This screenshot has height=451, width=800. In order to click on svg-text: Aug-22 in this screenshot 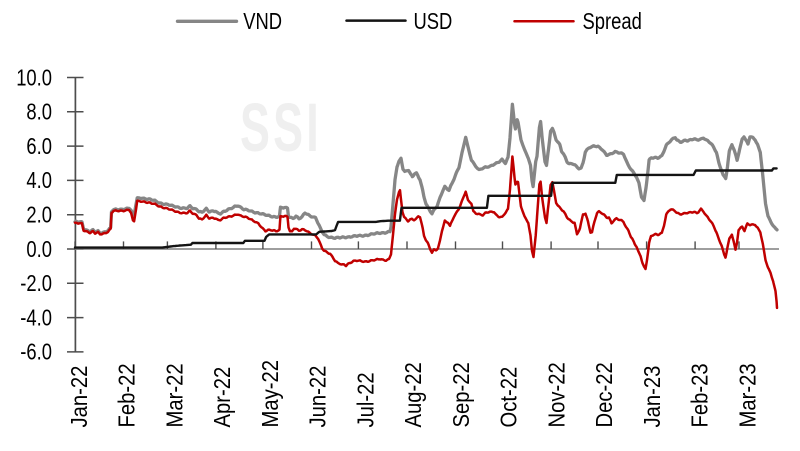, I will do `click(413, 394)`.